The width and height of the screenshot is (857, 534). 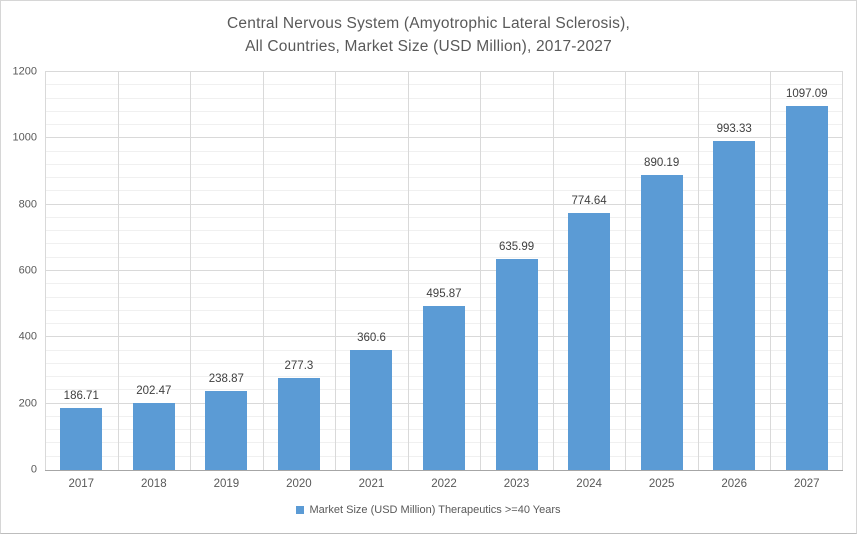 I want to click on bar-value-label: 635.99, so click(x=516, y=247).